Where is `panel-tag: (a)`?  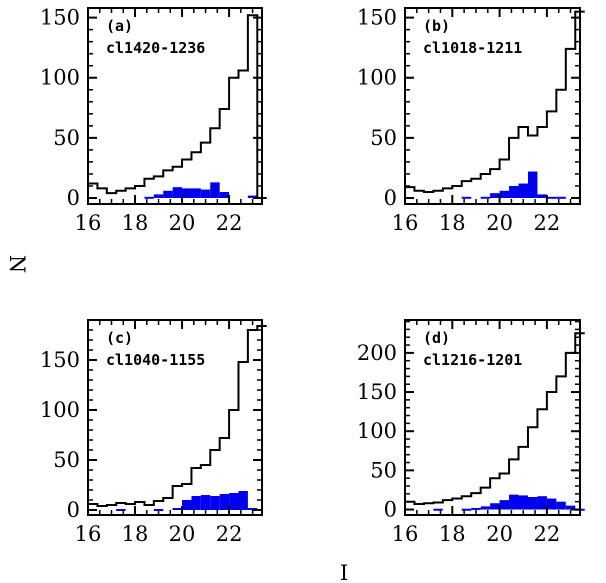
panel-tag: (a) is located at coordinates (119, 26).